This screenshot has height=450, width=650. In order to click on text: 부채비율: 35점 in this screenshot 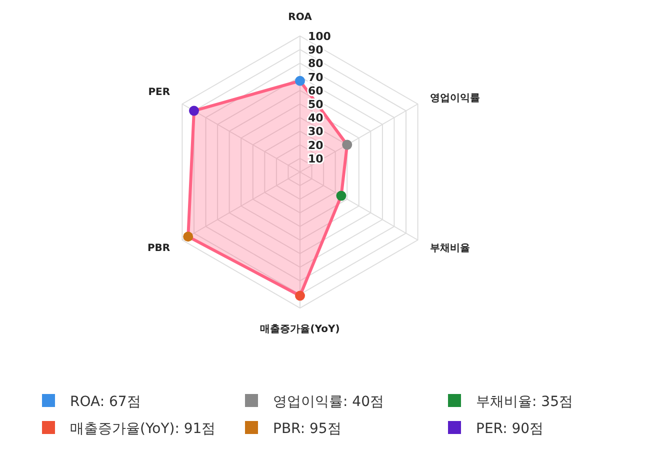, I will do `click(524, 402)`.